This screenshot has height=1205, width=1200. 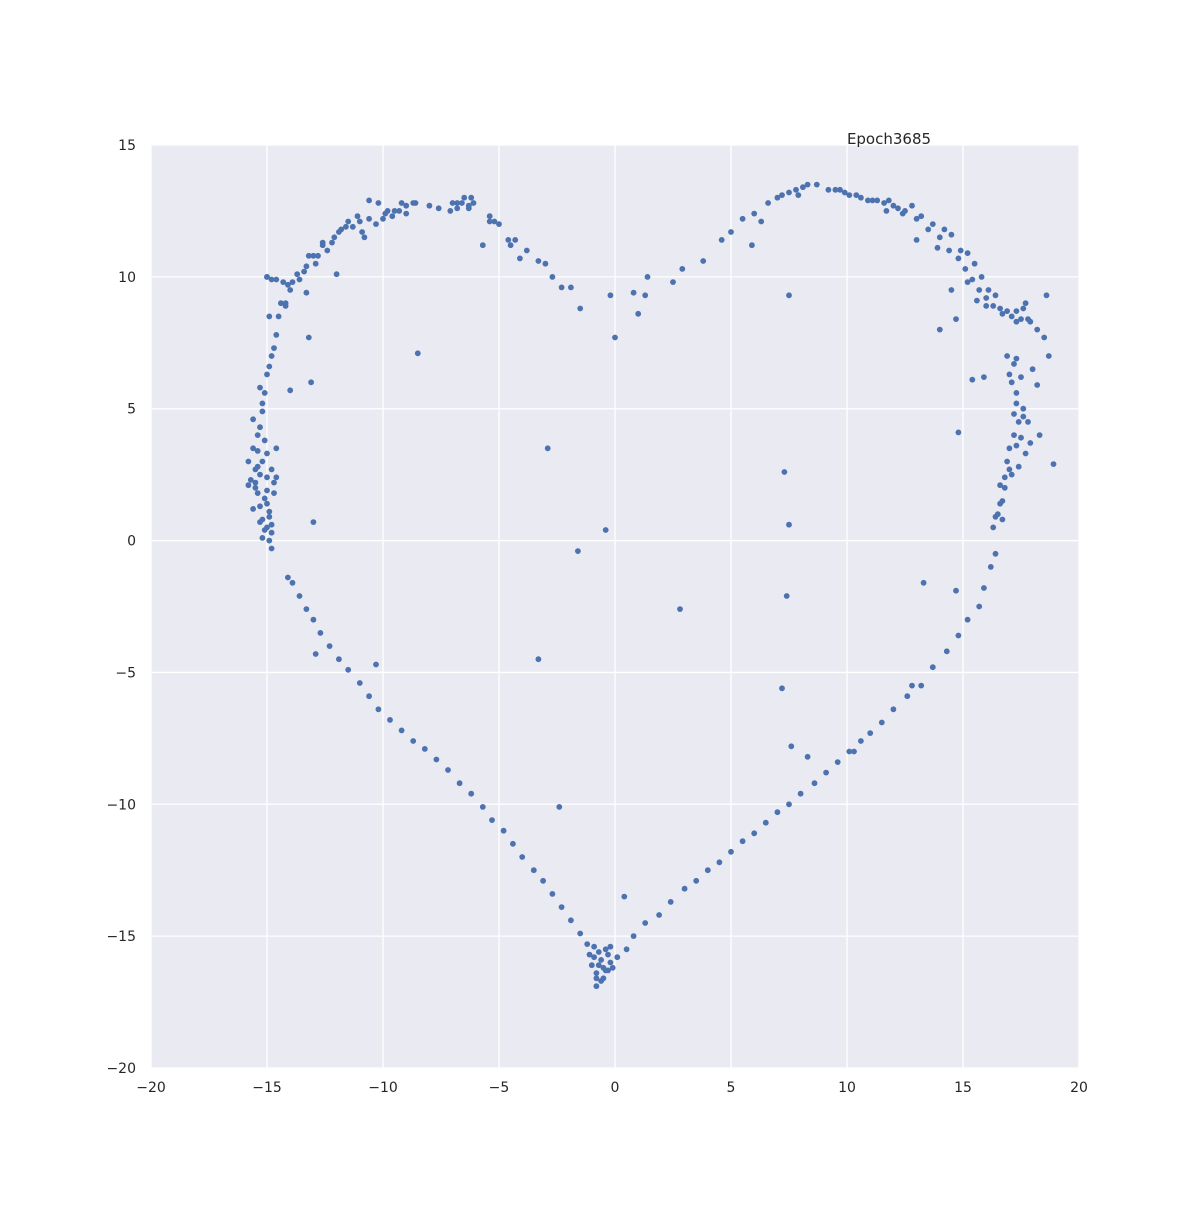 What do you see at coordinates (499, 1088) in the screenshot?
I see `x-tick-label: −5` at bounding box center [499, 1088].